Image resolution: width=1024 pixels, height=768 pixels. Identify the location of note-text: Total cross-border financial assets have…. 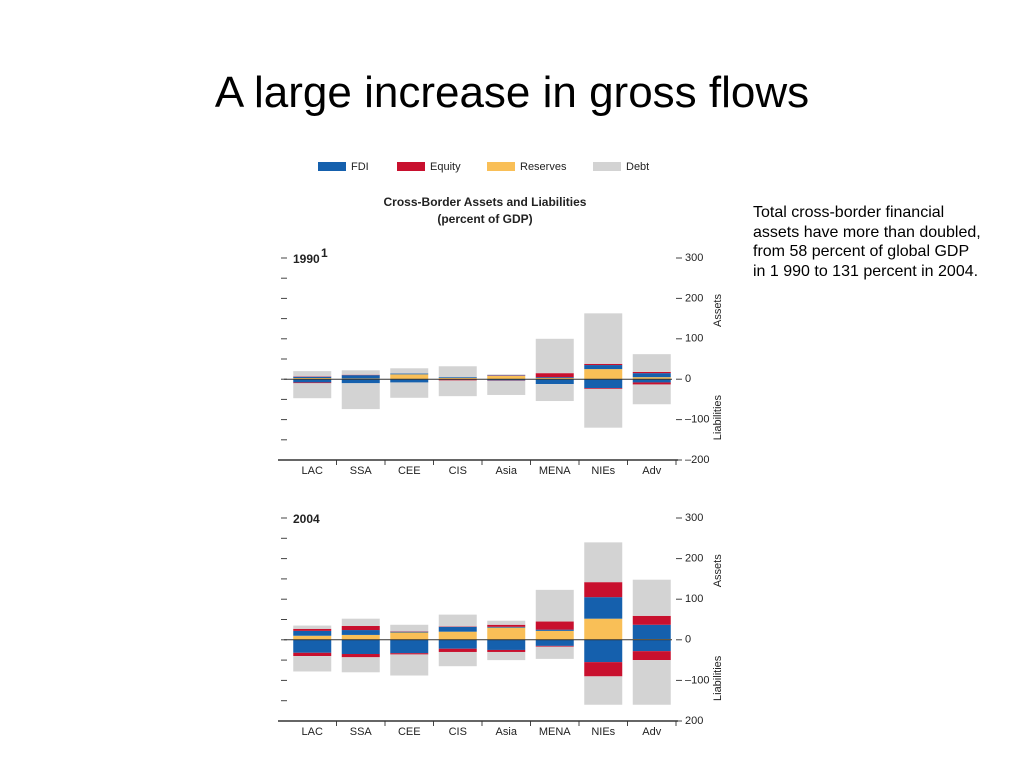
(867, 242).